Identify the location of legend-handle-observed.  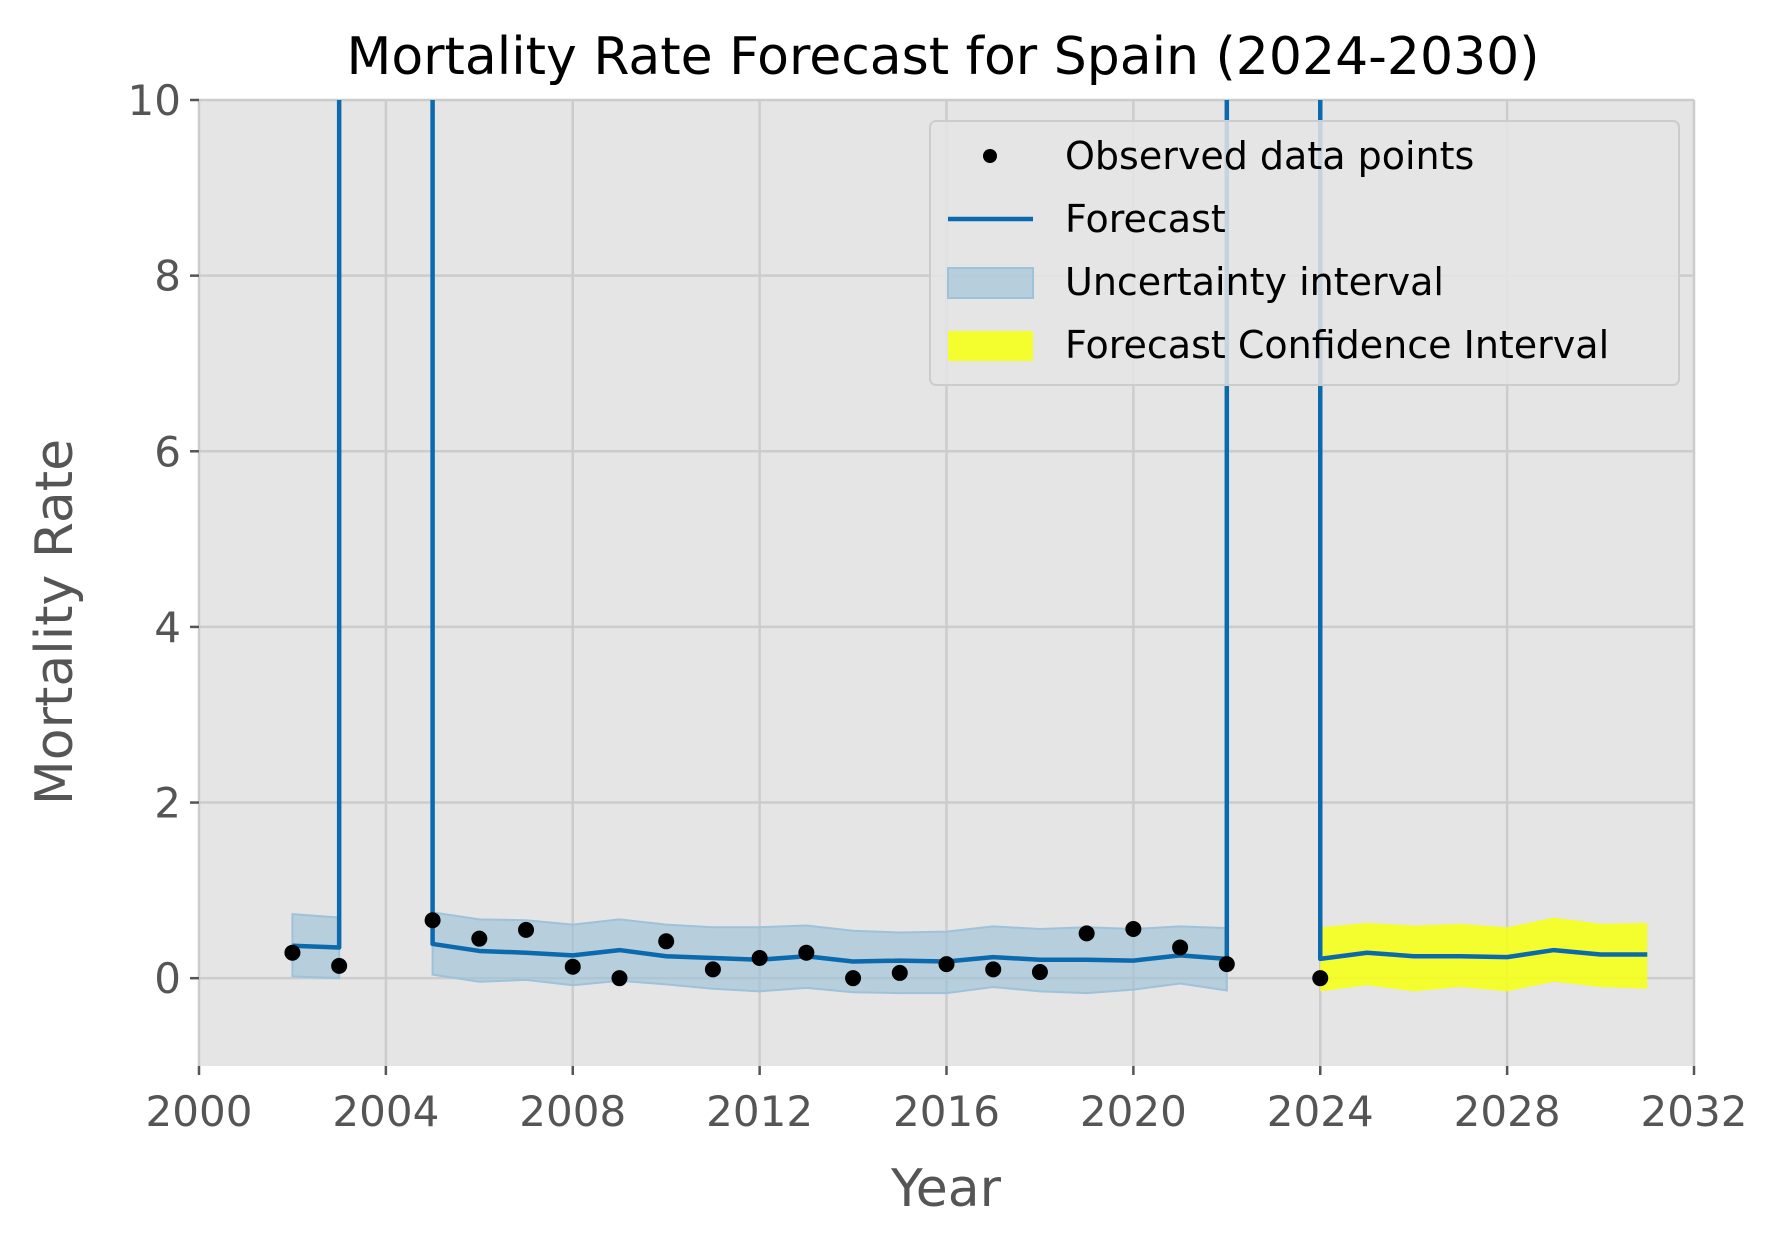
(990, 156).